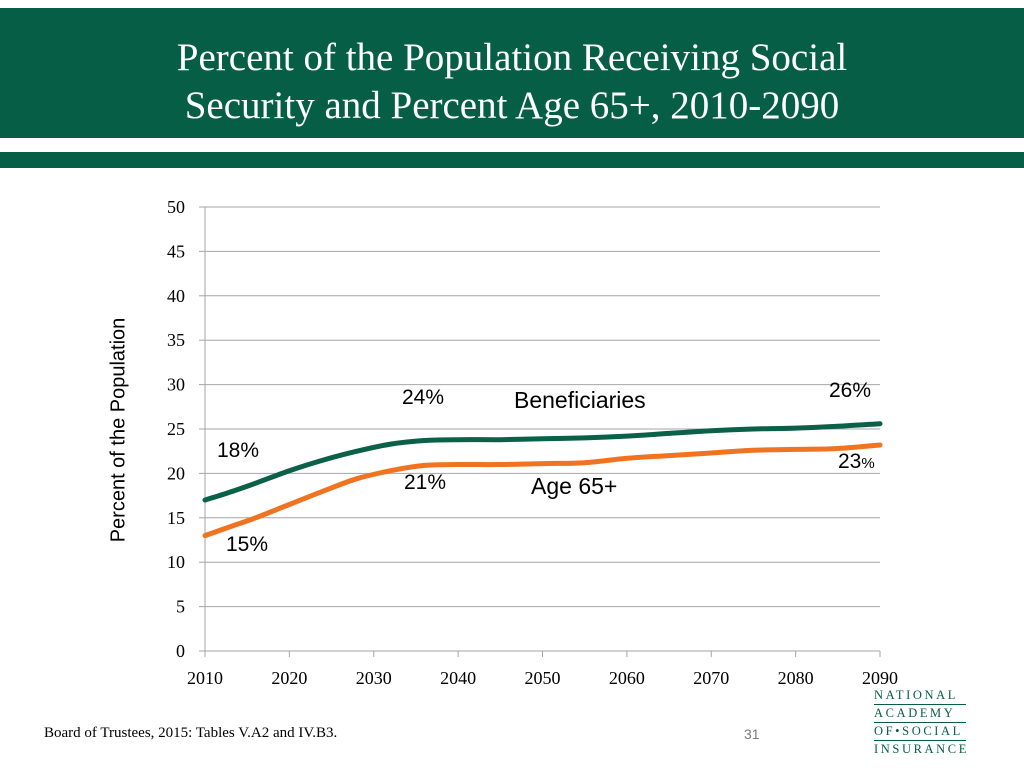  What do you see at coordinates (180, 607) in the screenshot?
I see `y-tick-label: 5` at bounding box center [180, 607].